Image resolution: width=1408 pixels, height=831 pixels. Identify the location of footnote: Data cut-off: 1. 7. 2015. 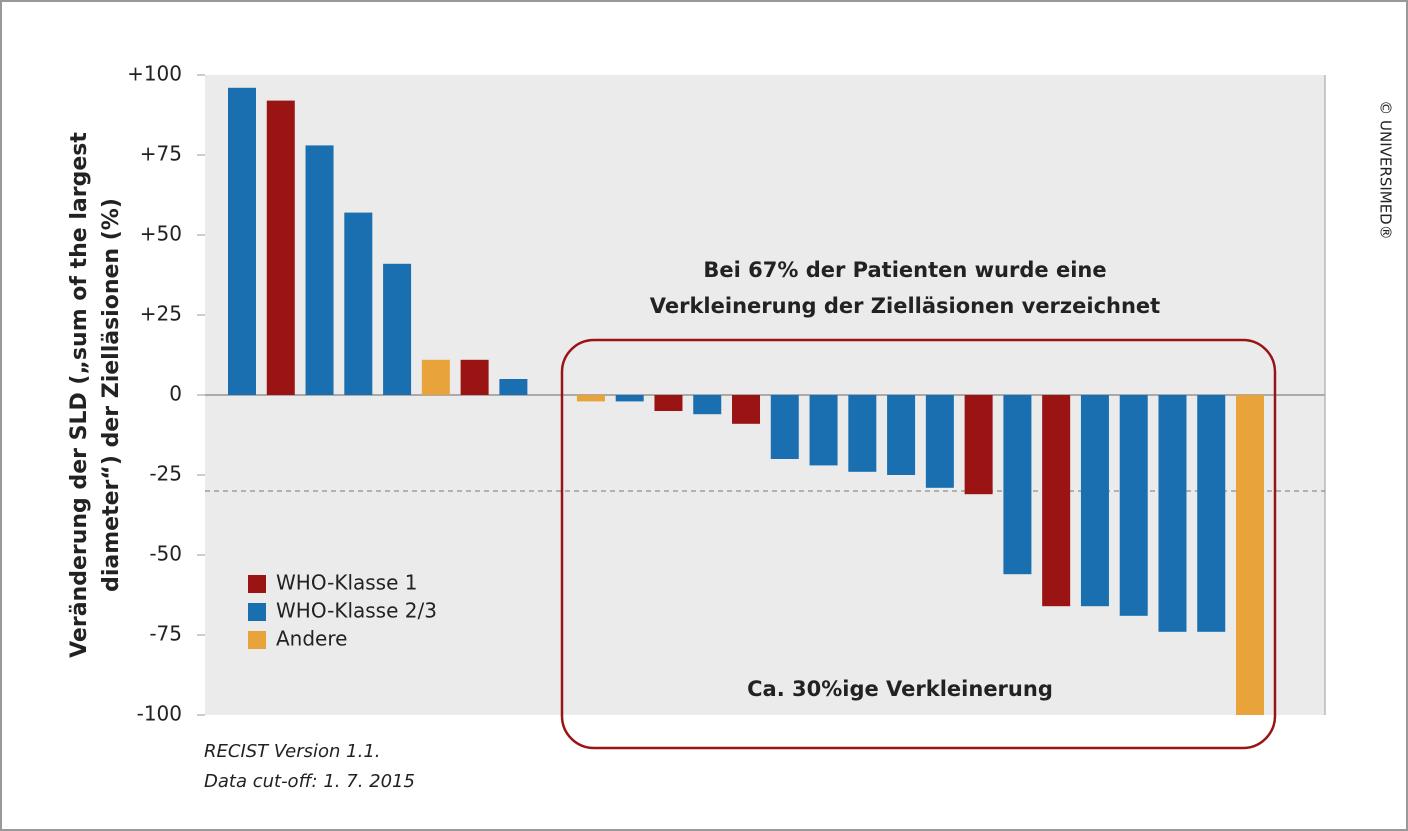
(309, 781).